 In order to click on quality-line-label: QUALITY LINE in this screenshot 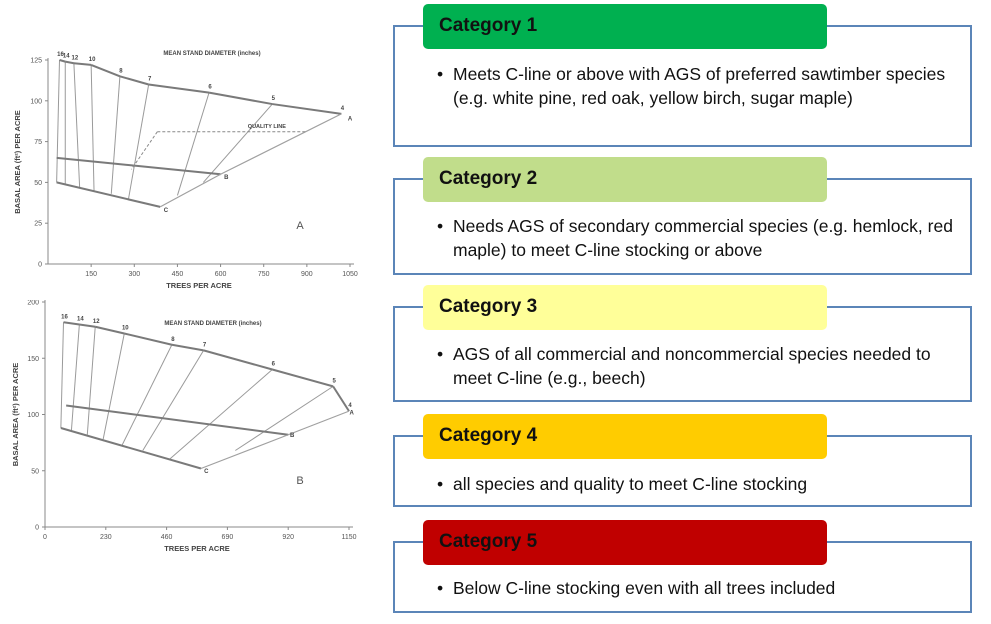, I will do `click(267, 127)`.